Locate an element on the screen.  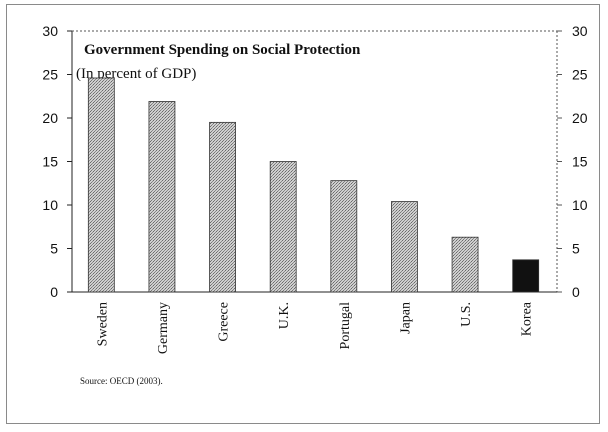
y-tick-label-right: 20 is located at coordinates (580, 118).